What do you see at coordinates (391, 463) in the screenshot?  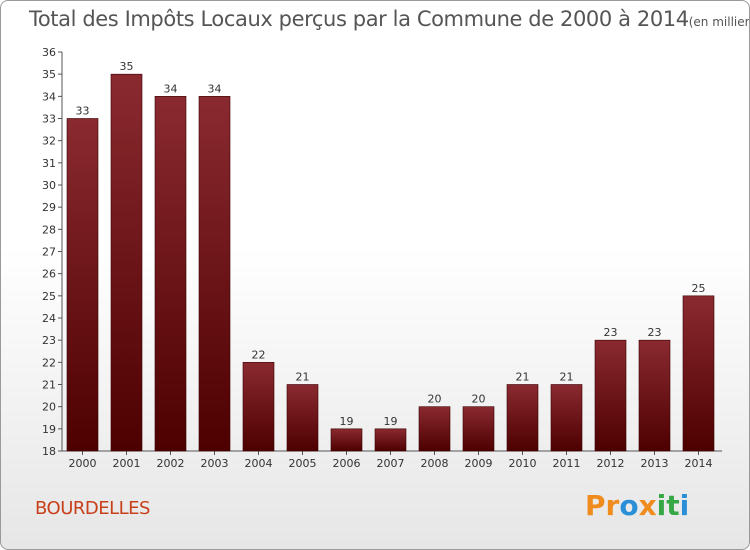 I see `x-tick-label: 2007` at bounding box center [391, 463].